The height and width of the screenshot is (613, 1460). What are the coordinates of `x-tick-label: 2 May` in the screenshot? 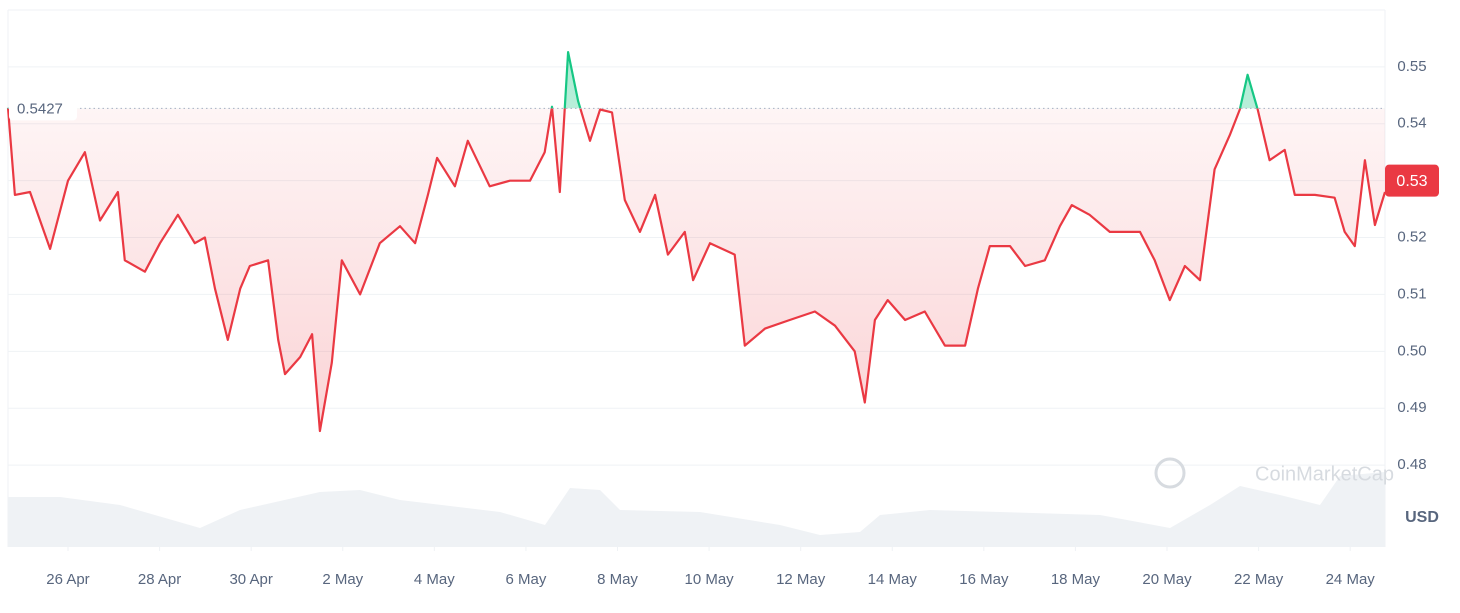 It's located at (342, 579).